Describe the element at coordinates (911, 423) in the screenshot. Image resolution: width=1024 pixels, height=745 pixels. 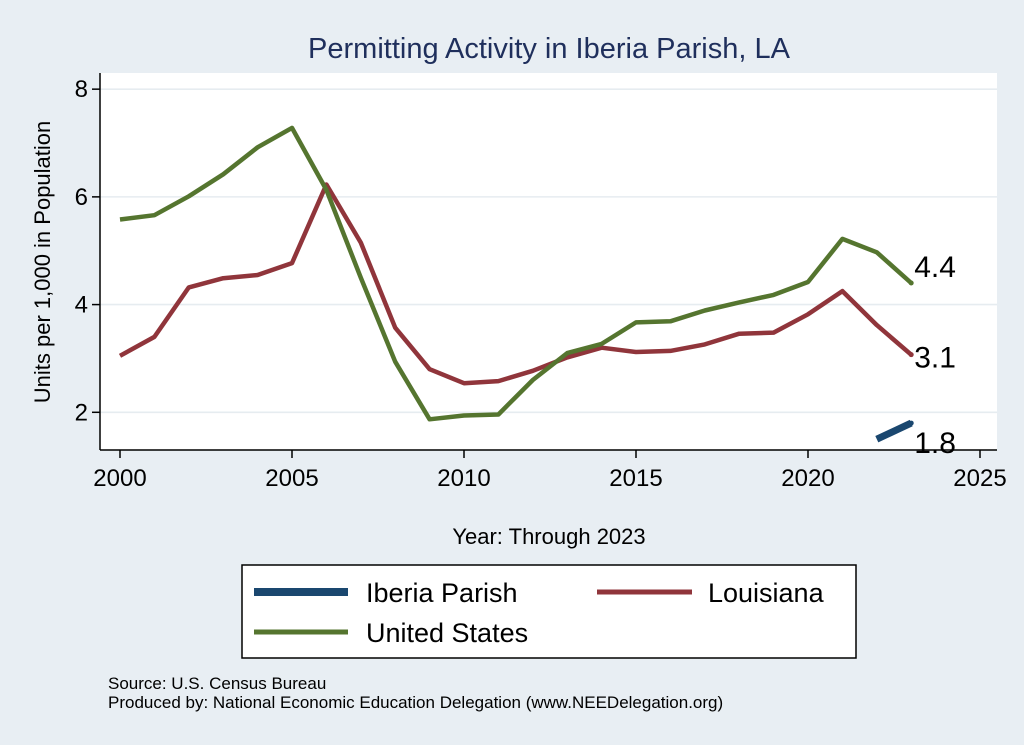
I see `series-end-point-iberia-parish` at that location.